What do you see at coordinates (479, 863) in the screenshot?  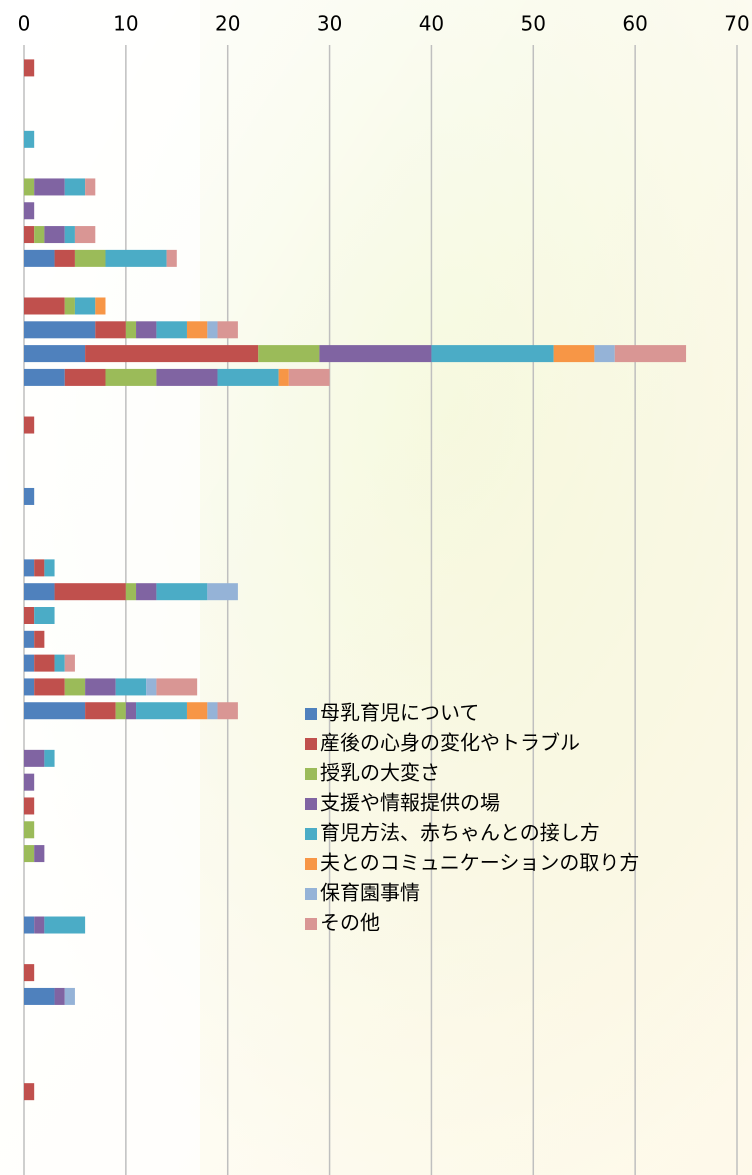 I see `legend-label: 夫とのコミュニケーションの取り方` at bounding box center [479, 863].